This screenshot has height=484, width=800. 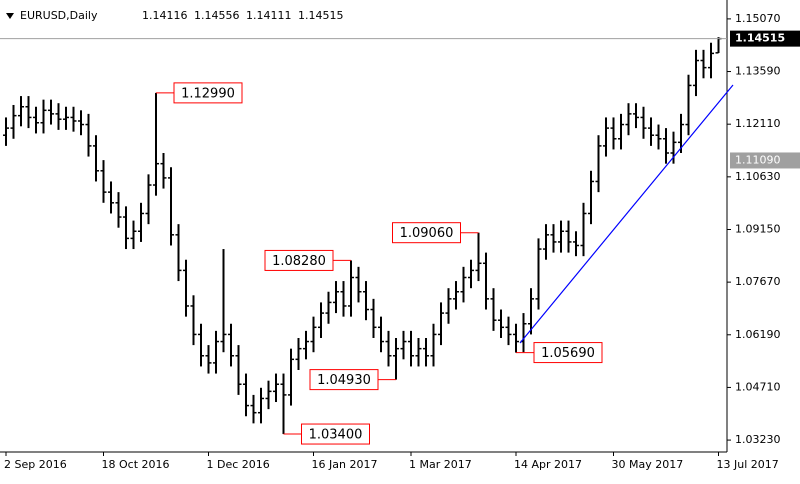 What do you see at coordinates (626, 214) in the screenshot?
I see `trendline` at bounding box center [626, 214].